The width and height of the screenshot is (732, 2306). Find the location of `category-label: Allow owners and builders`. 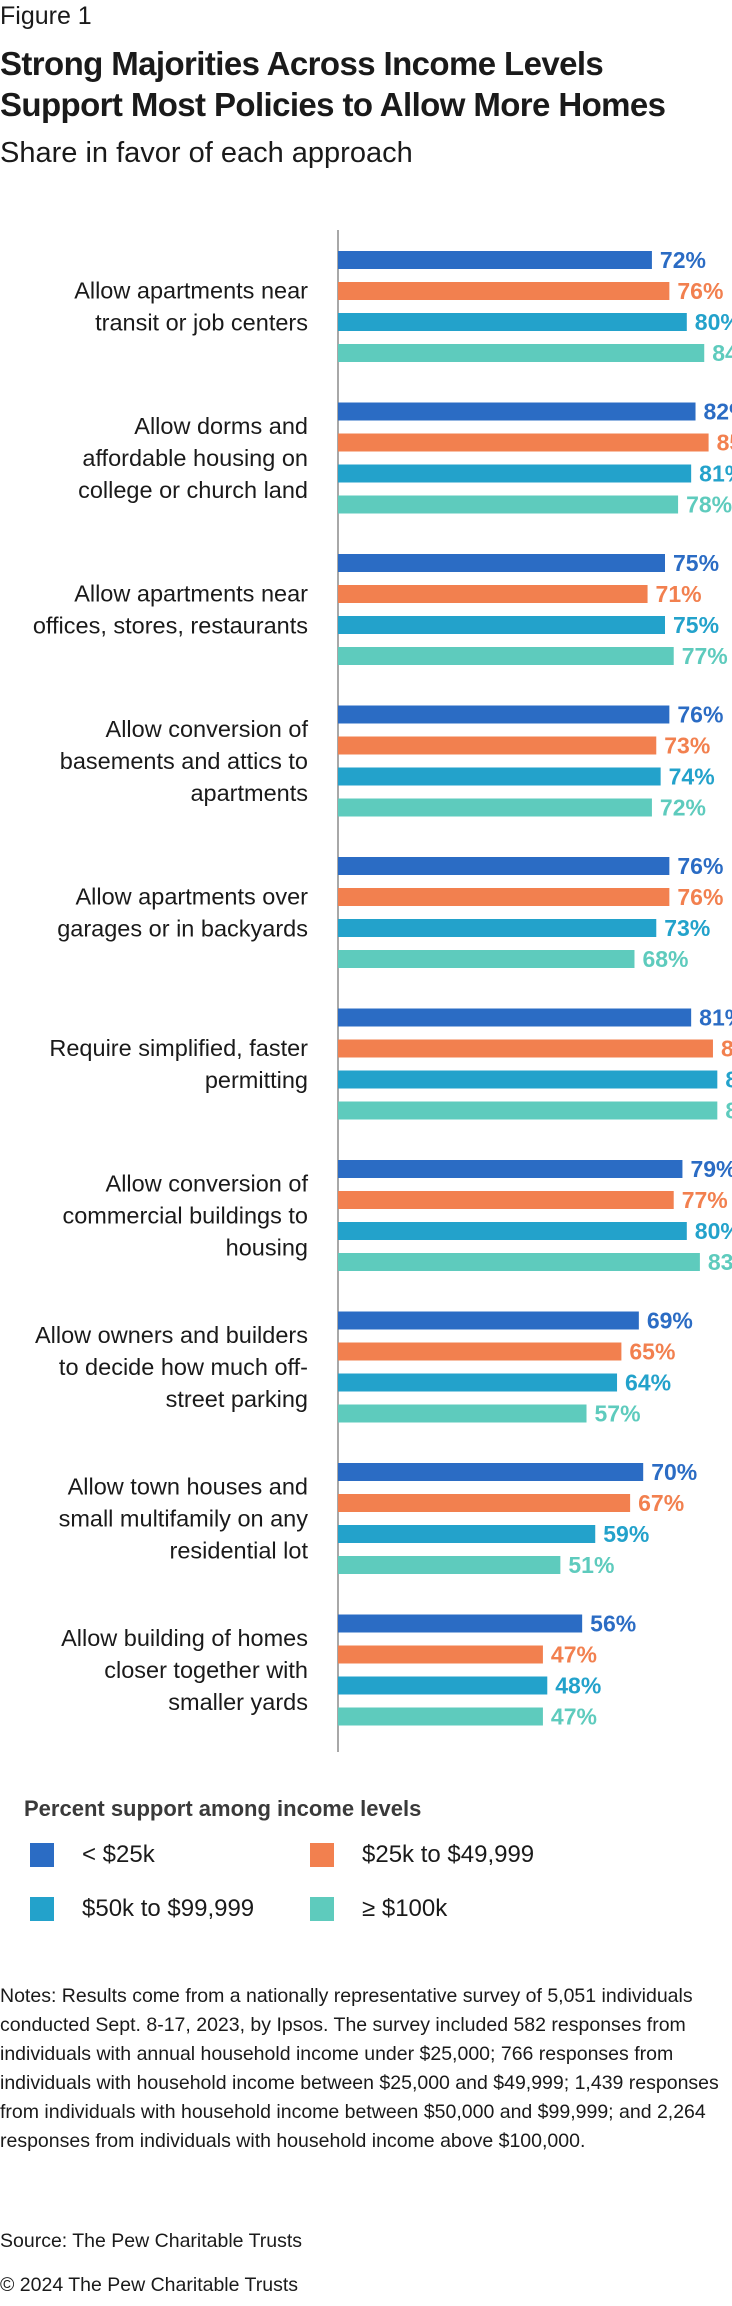

category-label: Allow owners and builders is located at coordinates (171, 1335).